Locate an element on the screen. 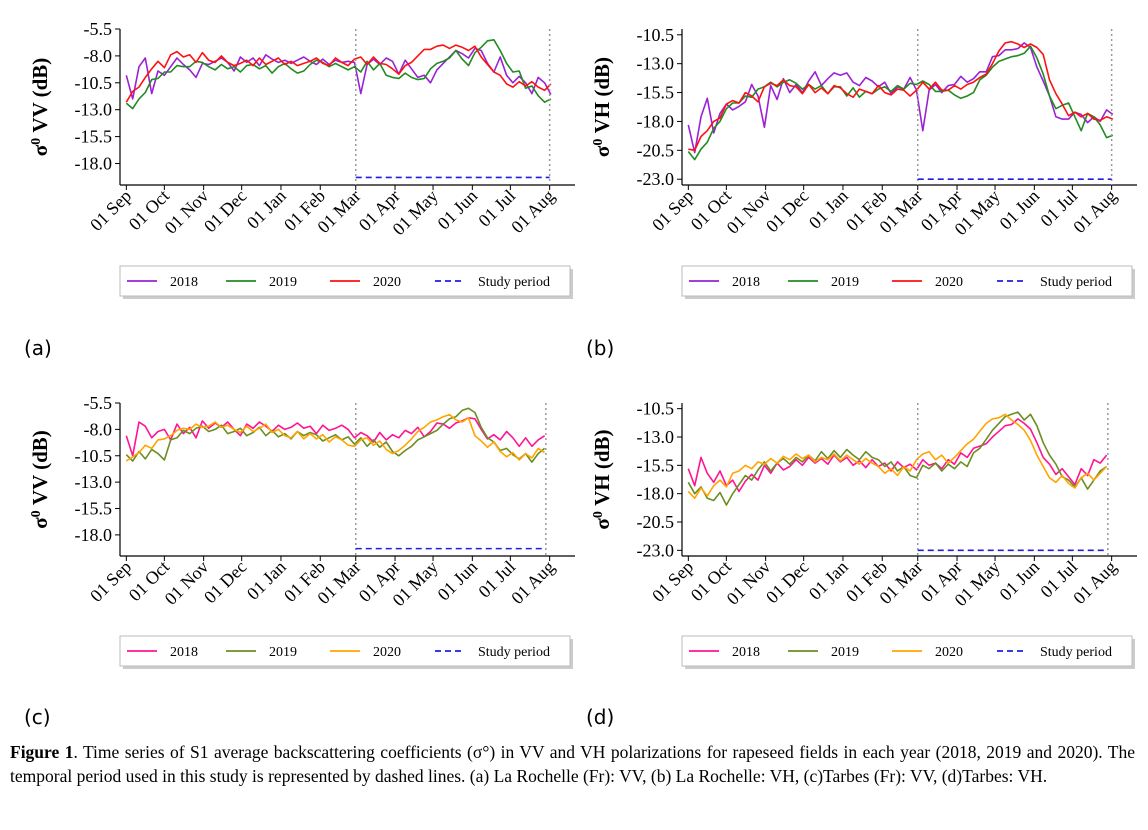  panel-label: (a) is located at coordinates (38, 348).